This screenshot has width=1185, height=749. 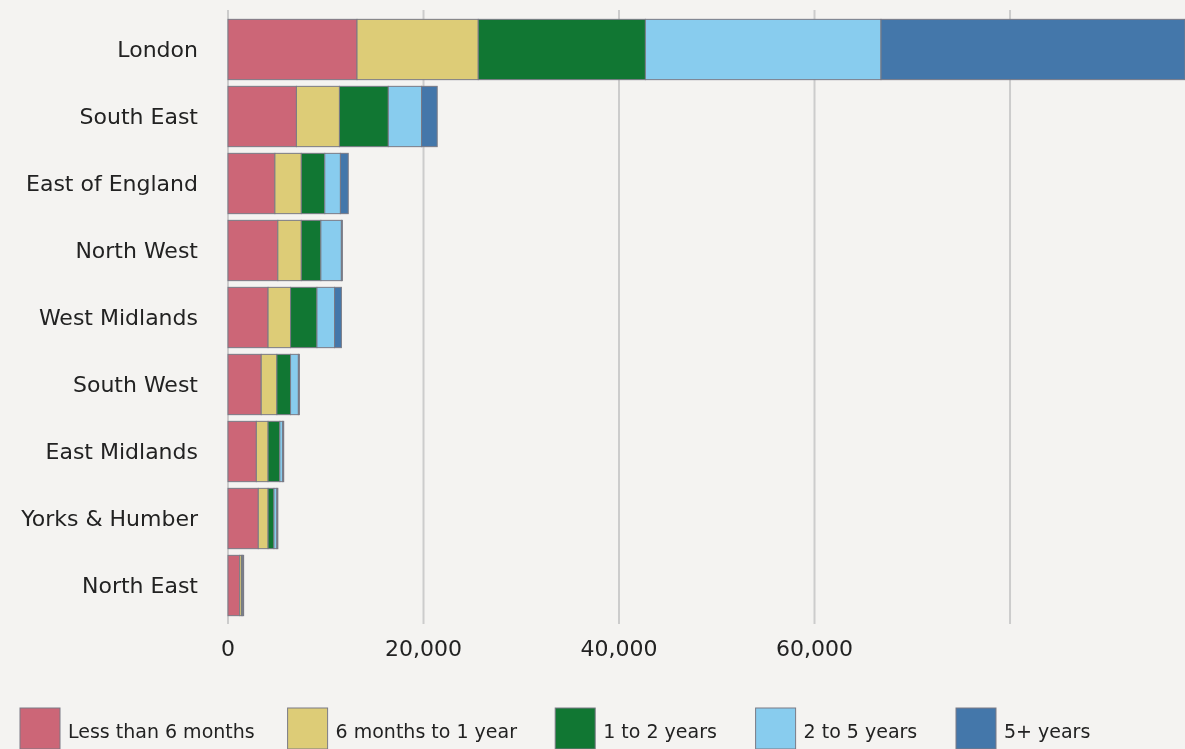 I want to click on y-tick-label: South West, so click(x=135, y=385).